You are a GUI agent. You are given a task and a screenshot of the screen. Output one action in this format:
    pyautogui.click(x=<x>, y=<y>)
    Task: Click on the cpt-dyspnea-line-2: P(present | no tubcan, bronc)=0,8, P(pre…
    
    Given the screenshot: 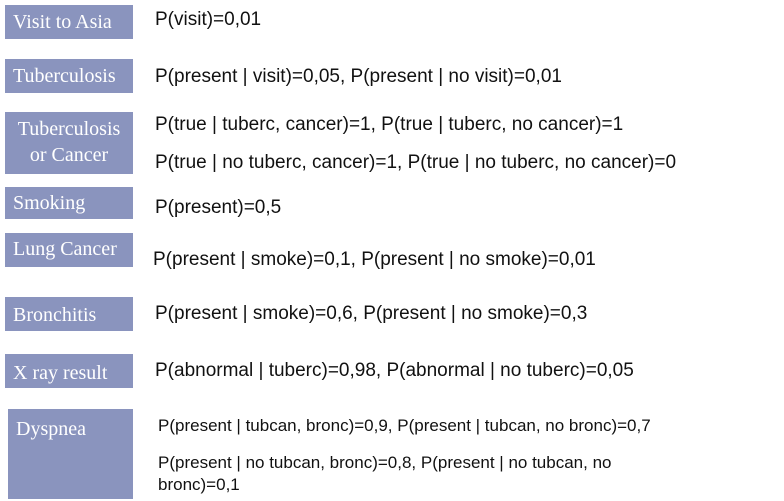 What is the action you would take?
    pyautogui.click(x=385, y=473)
    